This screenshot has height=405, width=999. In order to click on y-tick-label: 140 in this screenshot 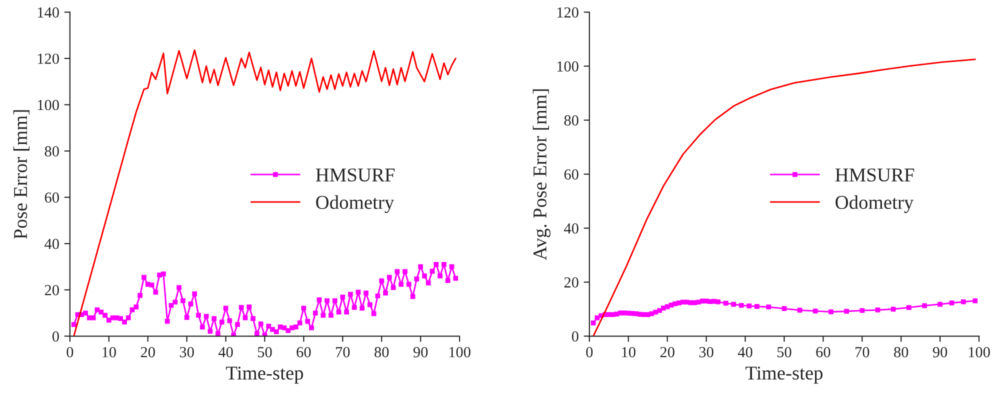, I will do `click(48, 12)`.